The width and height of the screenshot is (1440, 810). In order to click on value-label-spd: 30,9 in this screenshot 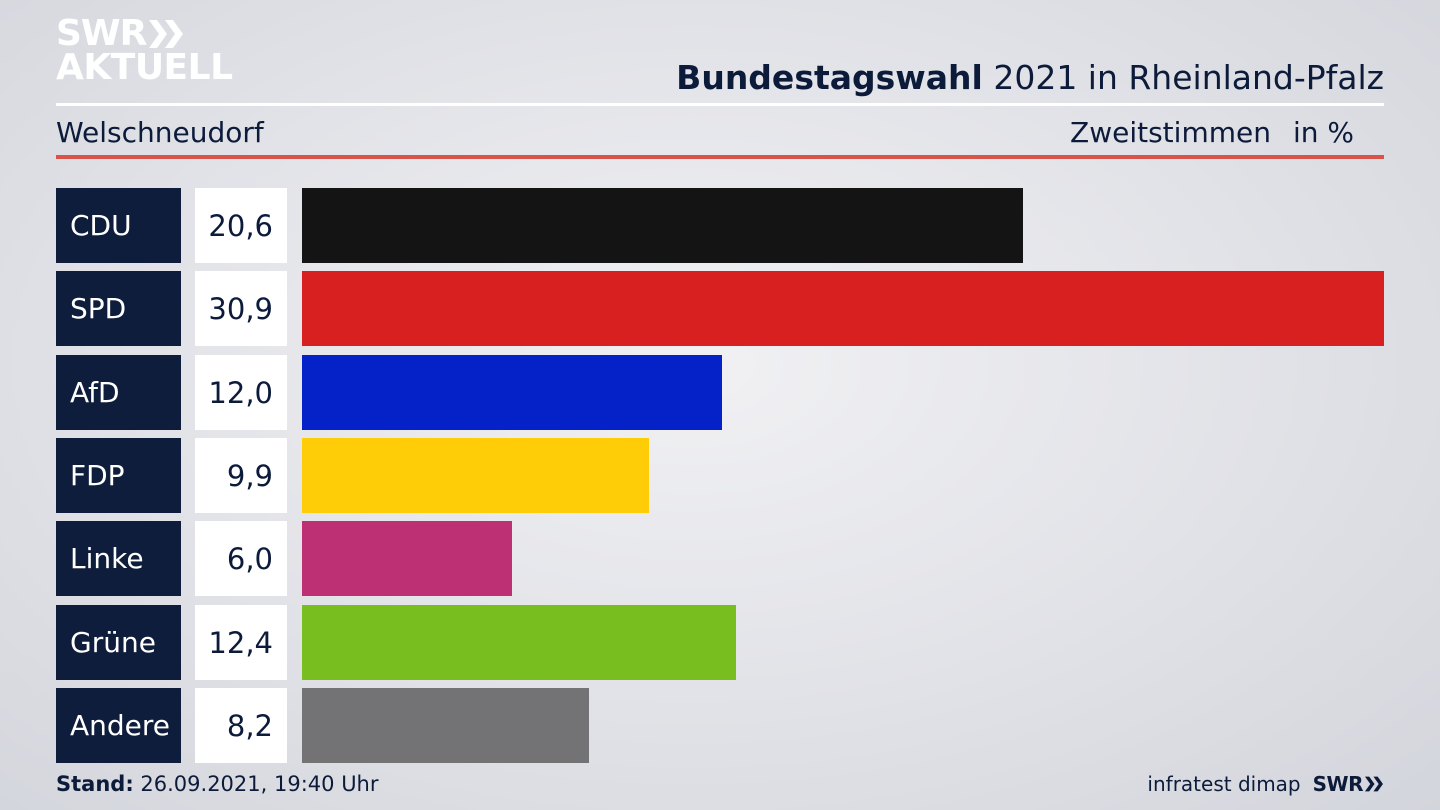, I will do `click(241, 308)`.